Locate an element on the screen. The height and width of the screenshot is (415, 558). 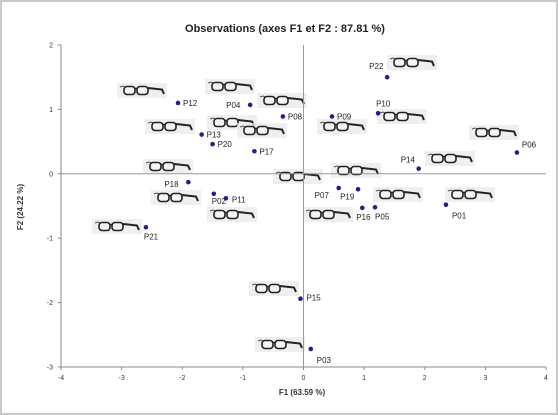
point-label: P10 is located at coordinates (383, 103).